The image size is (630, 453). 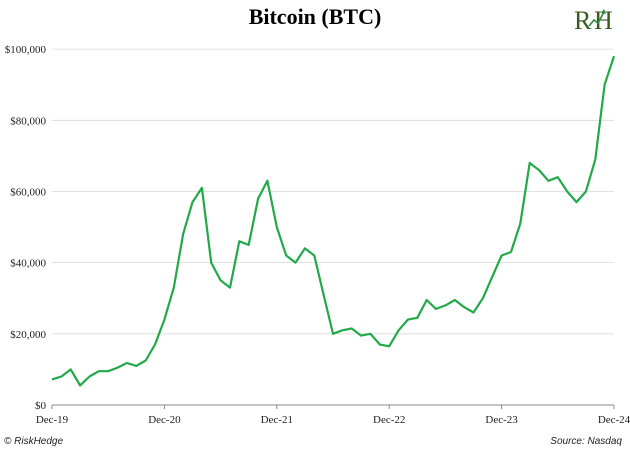 What do you see at coordinates (603, 20) in the screenshot?
I see `svg-text: H` at bounding box center [603, 20].